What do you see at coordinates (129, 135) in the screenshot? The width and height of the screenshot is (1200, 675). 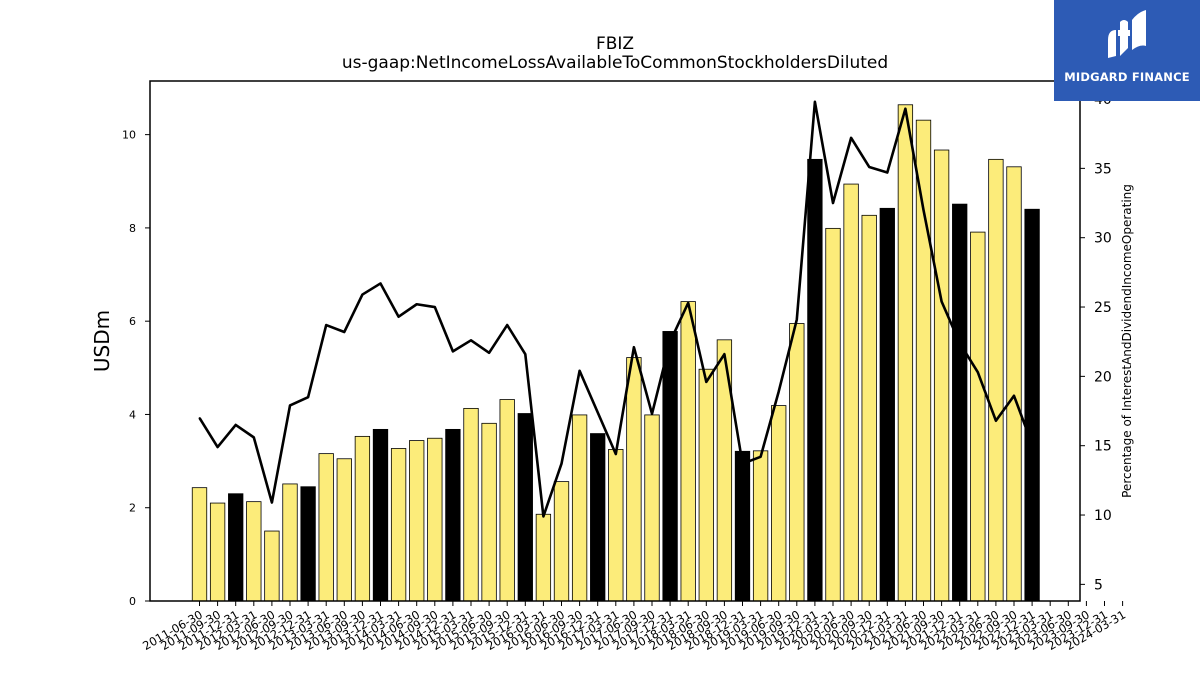 I see `y-tick-label: 10` at bounding box center [129, 135].